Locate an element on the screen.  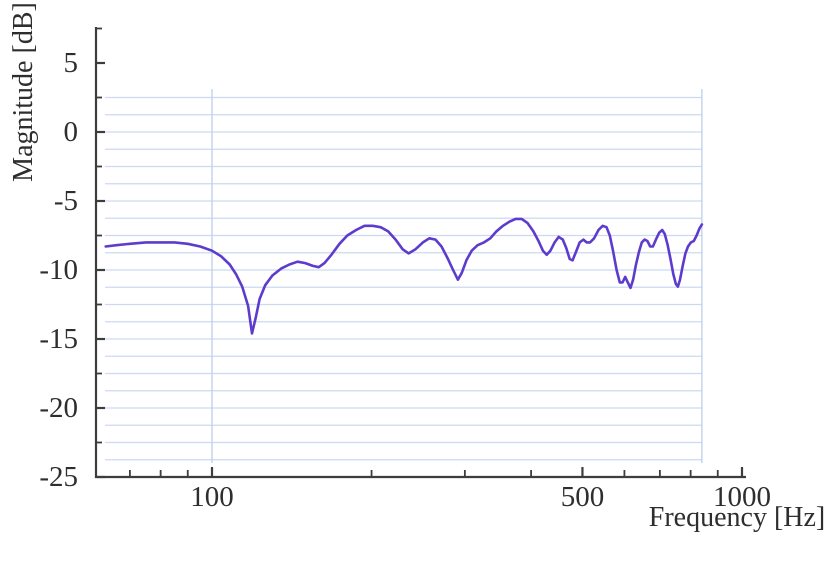
x-tick-label: 1000 is located at coordinates (742, 497).